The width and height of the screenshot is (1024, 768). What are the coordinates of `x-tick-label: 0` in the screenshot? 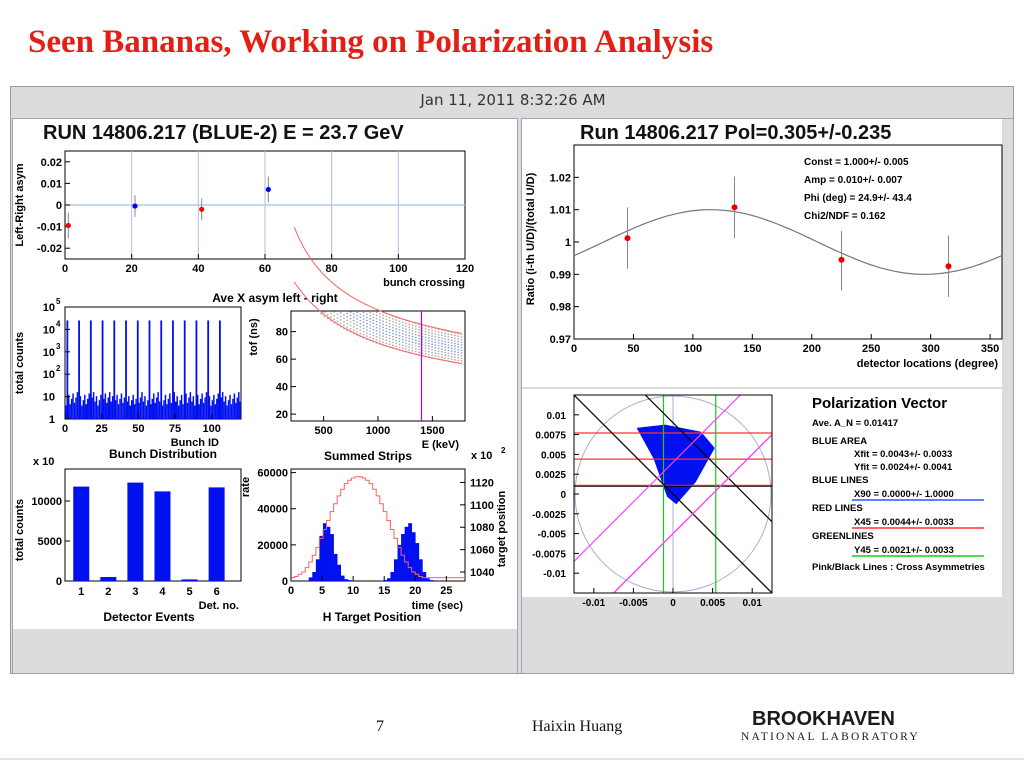 It's located at (65, 269).